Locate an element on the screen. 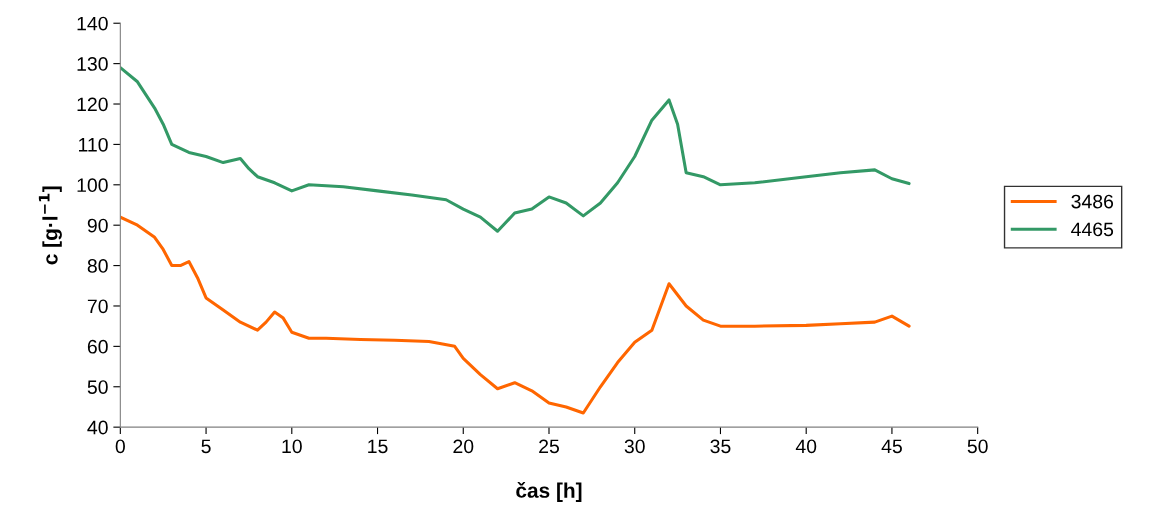  y-tick-label: 120 is located at coordinates (92, 104).